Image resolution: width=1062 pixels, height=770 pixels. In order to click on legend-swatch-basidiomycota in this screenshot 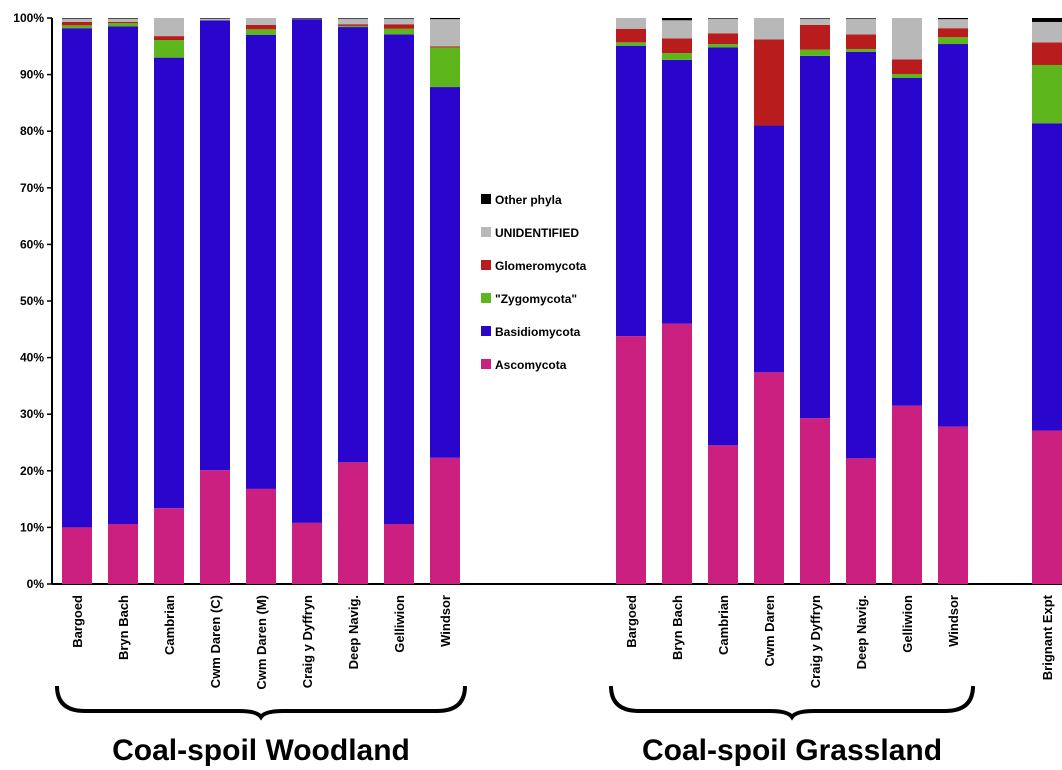, I will do `click(486, 331)`.